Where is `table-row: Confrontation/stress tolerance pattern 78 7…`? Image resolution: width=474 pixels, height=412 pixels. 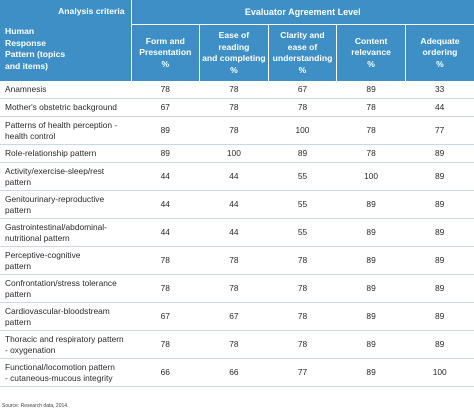 table-row: Confrontation/stress tolerance pattern 78 7… is located at coordinates (237, 288).